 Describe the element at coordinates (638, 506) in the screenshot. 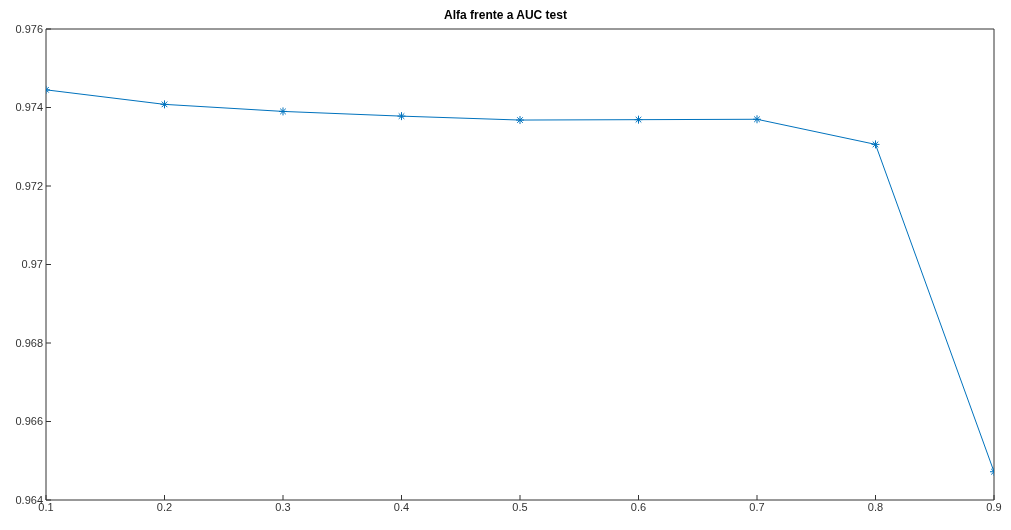

I see `x-tick-label: 0.6` at that location.